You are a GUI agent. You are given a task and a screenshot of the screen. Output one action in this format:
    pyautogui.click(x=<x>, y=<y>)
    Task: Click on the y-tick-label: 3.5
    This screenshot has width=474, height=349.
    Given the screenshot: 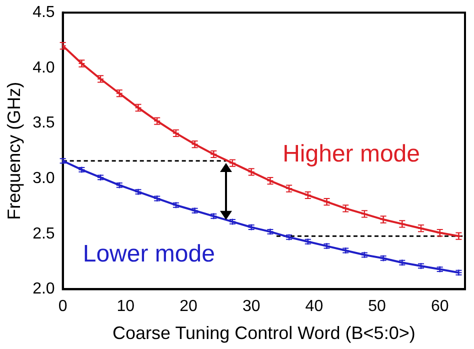 What is the action you would take?
    pyautogui.click(x=43, y=123)
    